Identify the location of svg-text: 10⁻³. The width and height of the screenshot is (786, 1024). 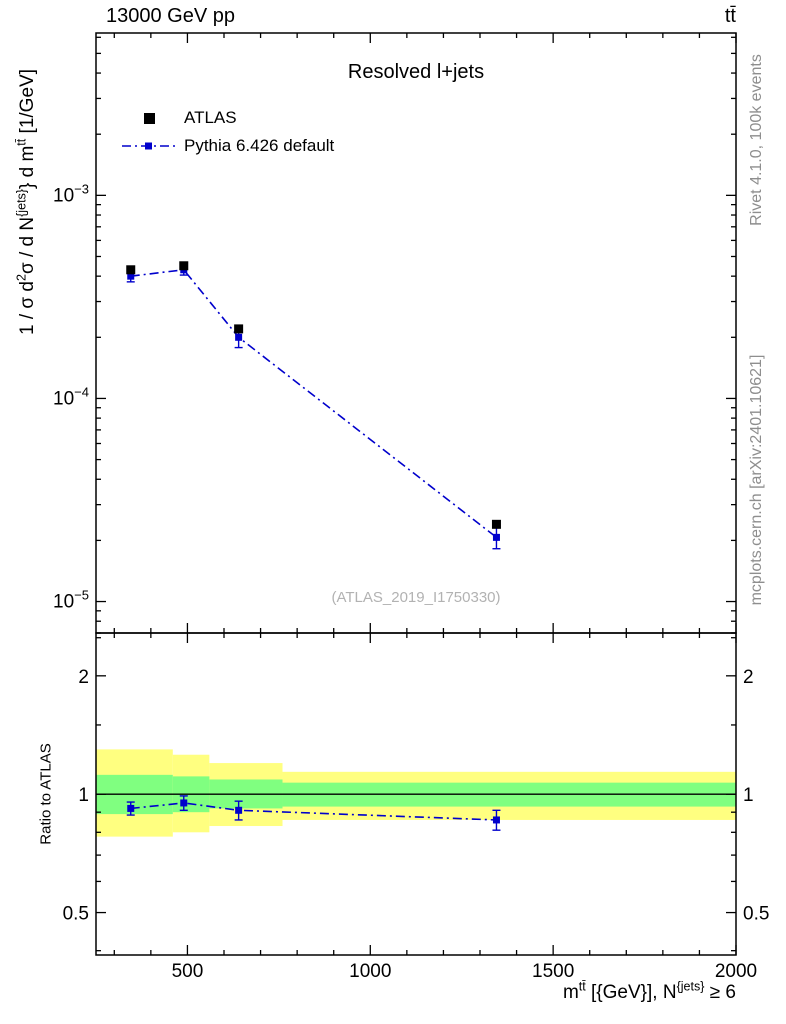
(71, 193).